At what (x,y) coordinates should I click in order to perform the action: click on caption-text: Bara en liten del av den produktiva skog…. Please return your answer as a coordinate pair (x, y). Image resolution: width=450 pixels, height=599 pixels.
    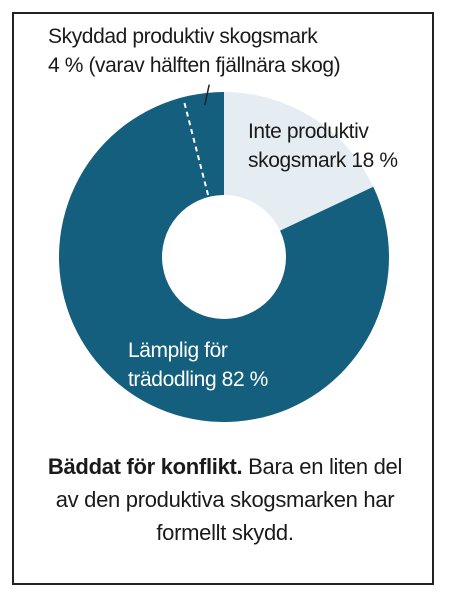
    Looking at the image, I should click on (229, 499).